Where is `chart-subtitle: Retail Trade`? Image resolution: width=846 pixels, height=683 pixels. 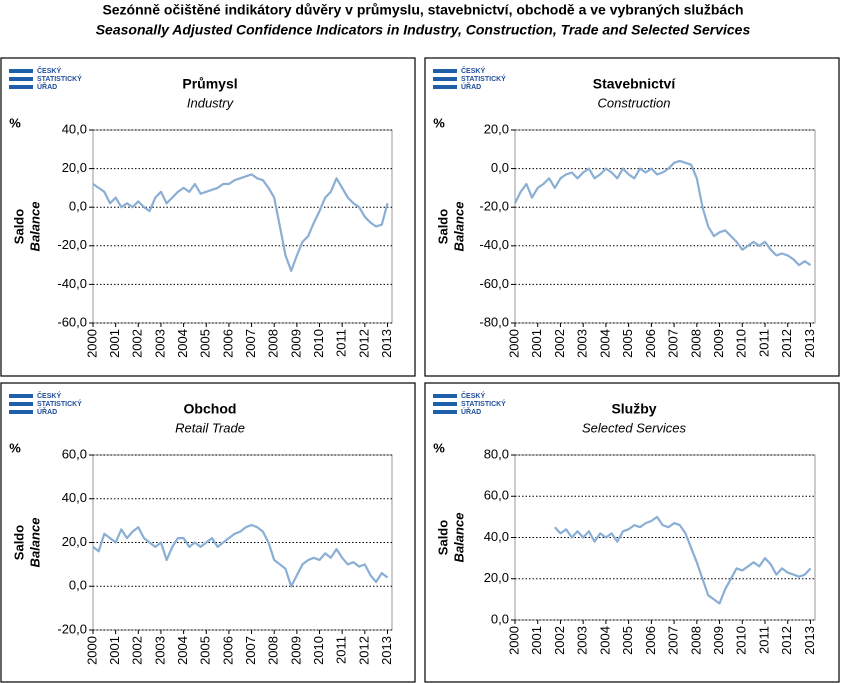
chart-subtitle: Retail Trade is located at coordinates (210, 427).